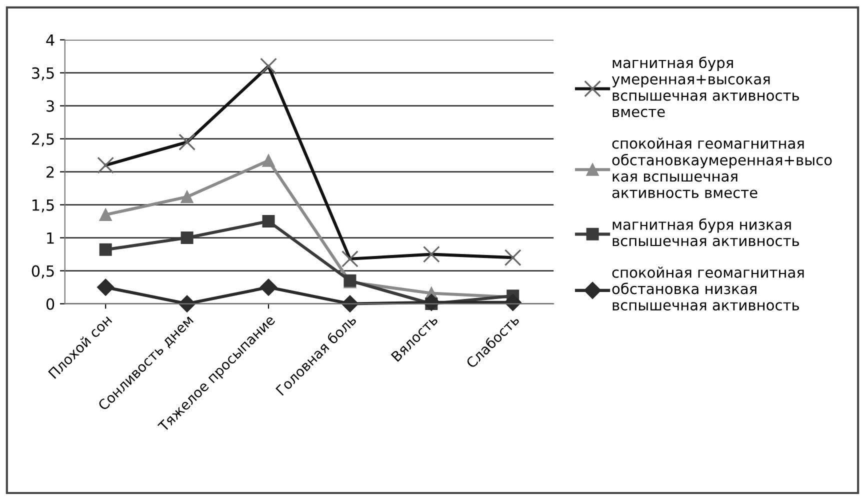 This screenshot has width=865, height=498. Describe the element at coordinates (705, 232) in the screenshot. I see `legend-label: магнитная буря низкая вспышечная активность` at that location.